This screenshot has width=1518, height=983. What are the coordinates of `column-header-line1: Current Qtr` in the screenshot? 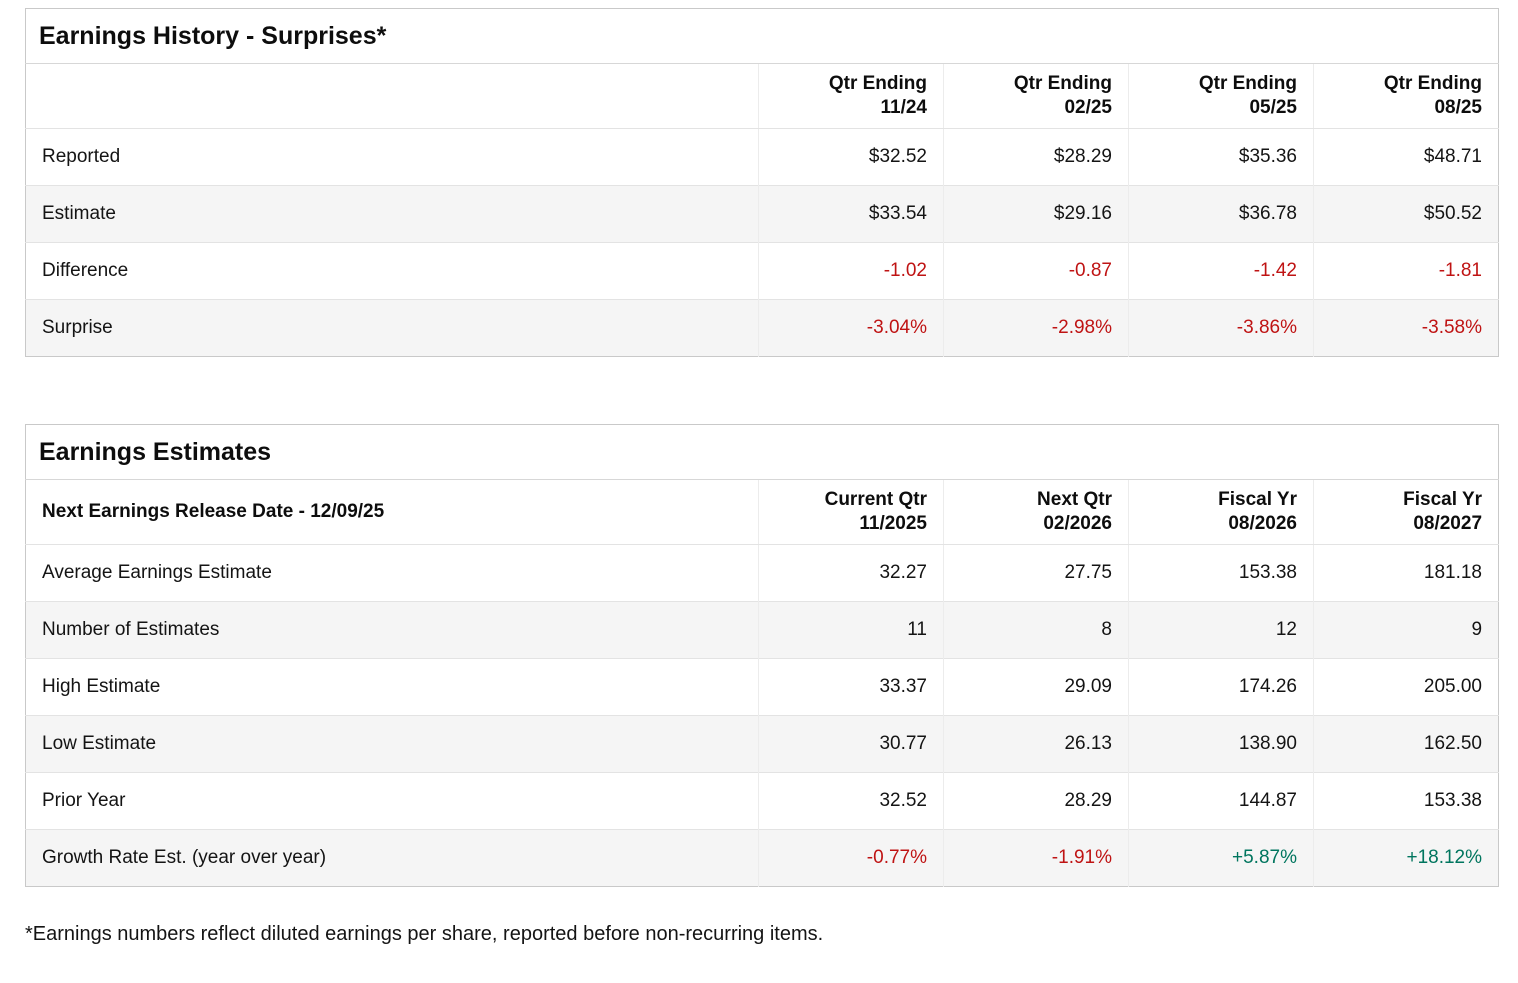 It's located at (875, 499).